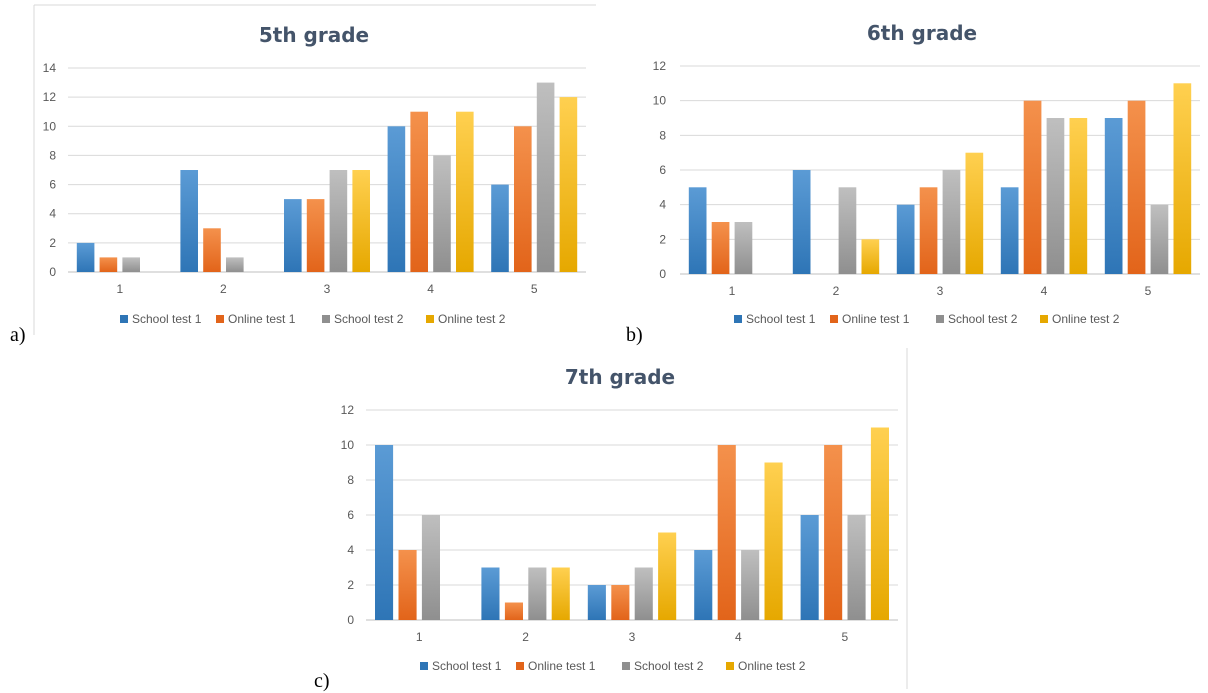 This screenshot has height=693, width=1208. I want to click on panel-label-b: b), so click(634, 335).